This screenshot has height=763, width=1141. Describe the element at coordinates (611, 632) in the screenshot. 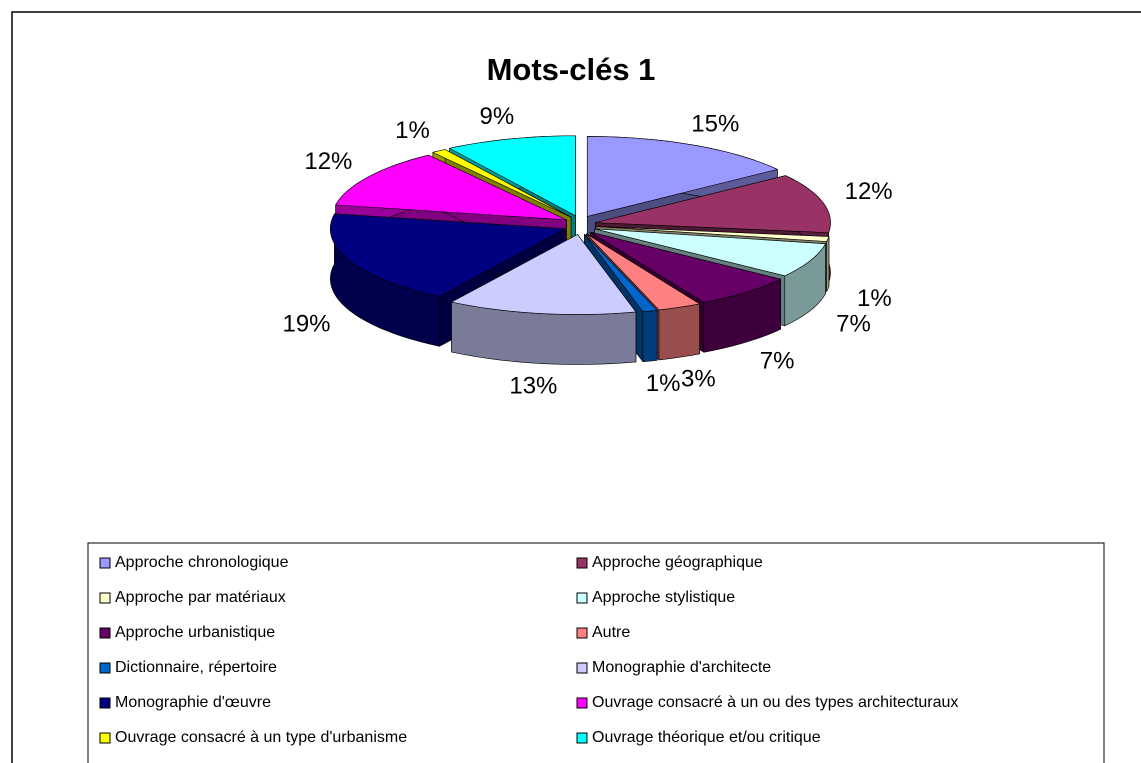

I see `legend-label: Autre` at that location.